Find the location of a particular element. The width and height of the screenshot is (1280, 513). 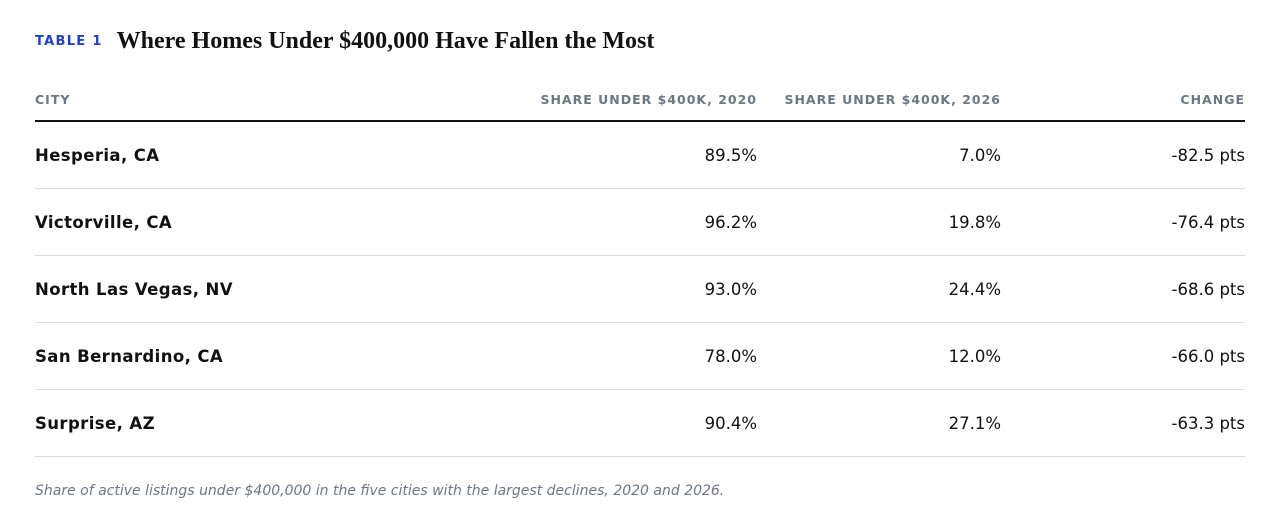

column-header-share-2026: SHARE UNDER $400K, 2026 is located at coordinates (879, 100).